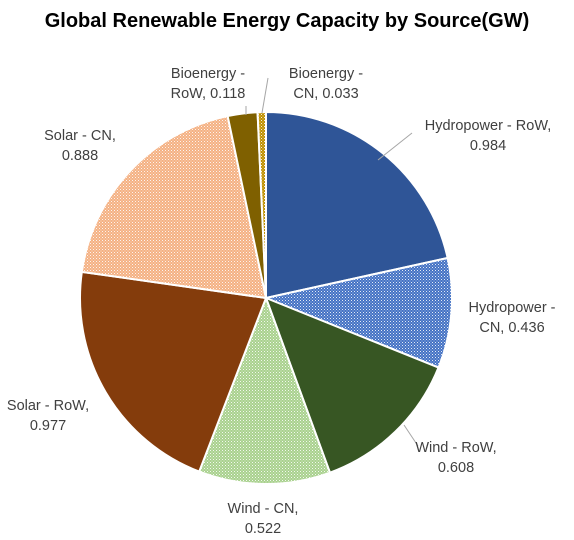  I want to click on leader-line-wind-row, so click(411, 435).